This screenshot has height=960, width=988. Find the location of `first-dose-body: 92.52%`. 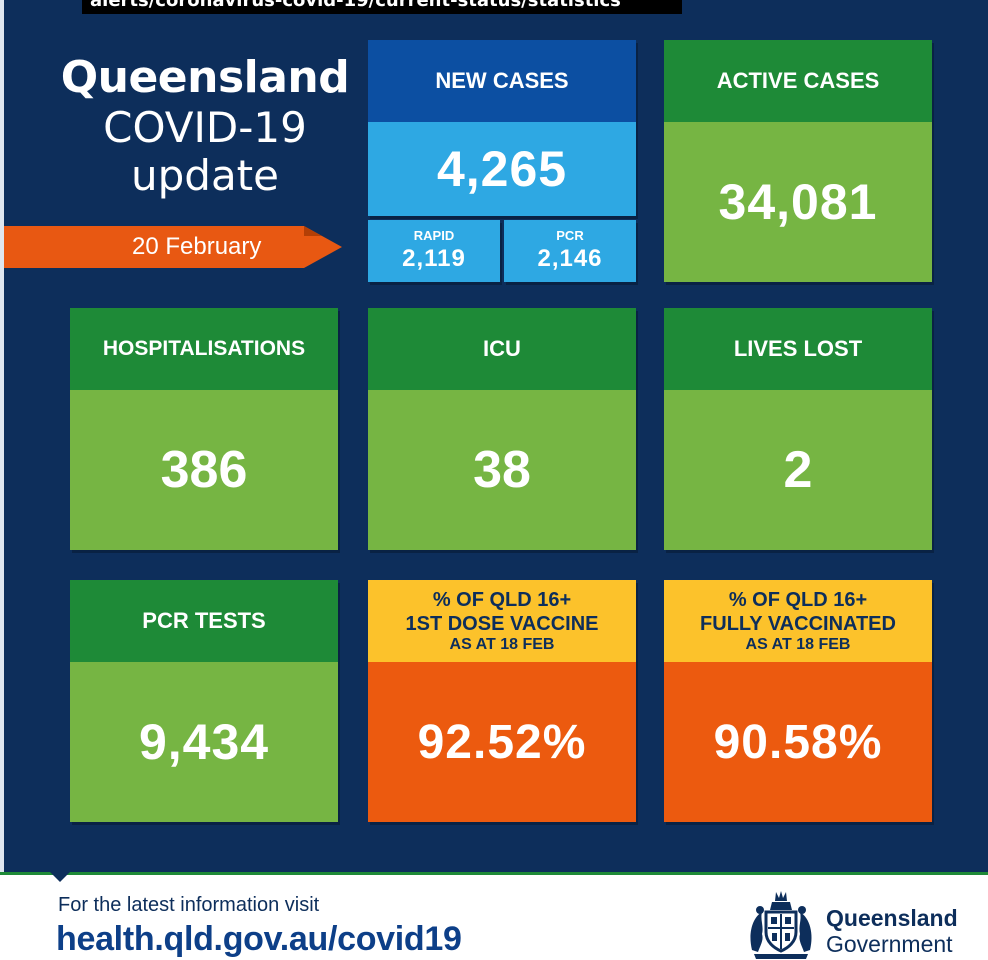

first-dose-body: 92.52% is located at coordinates (502, 742).